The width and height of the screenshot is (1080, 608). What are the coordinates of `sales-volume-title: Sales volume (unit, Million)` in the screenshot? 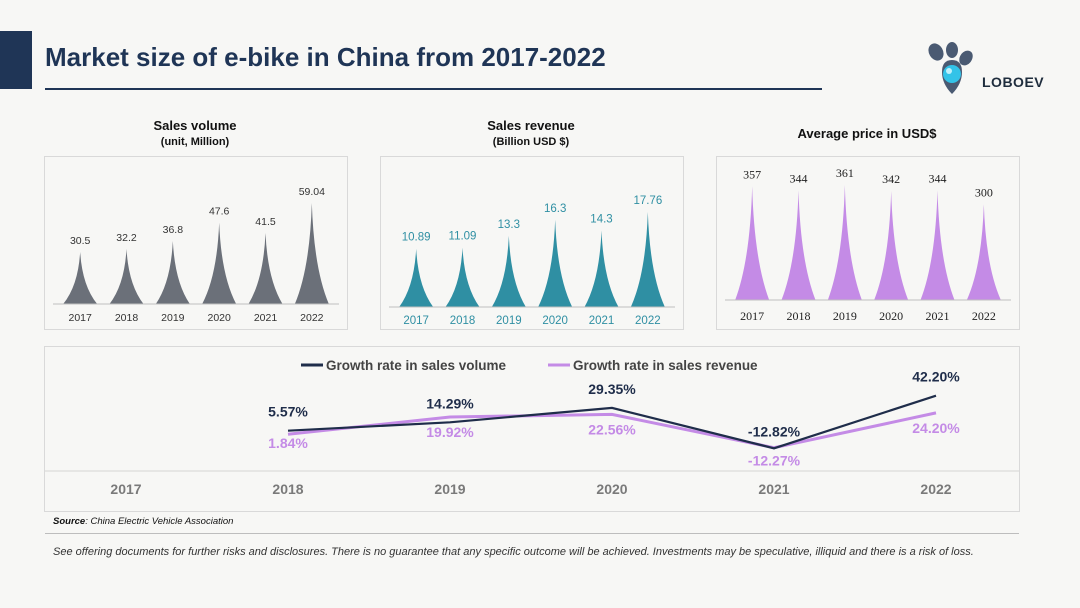 It's located at (195, 134).